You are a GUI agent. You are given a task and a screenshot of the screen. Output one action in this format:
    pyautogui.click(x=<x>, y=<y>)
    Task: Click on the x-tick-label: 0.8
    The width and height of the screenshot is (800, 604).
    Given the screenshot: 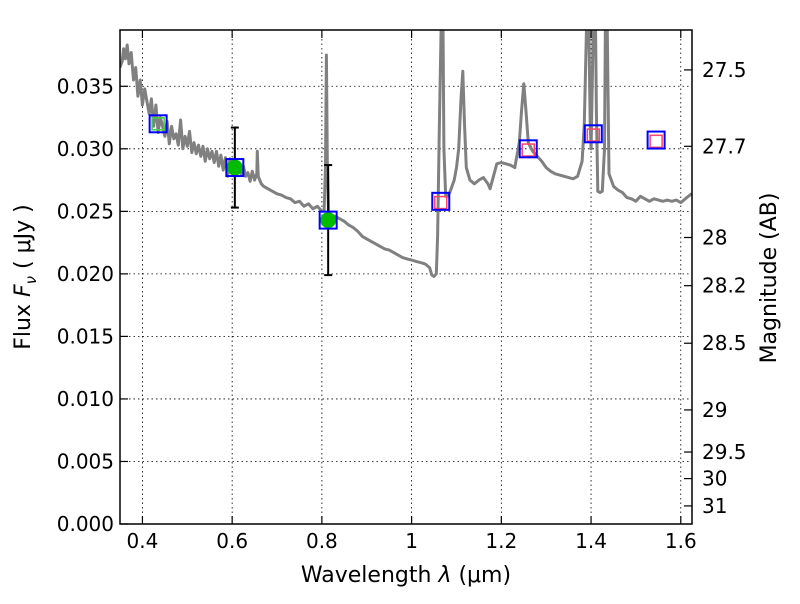 What is the action you would take?
    pyautogui.click(x=322, y=541)
    